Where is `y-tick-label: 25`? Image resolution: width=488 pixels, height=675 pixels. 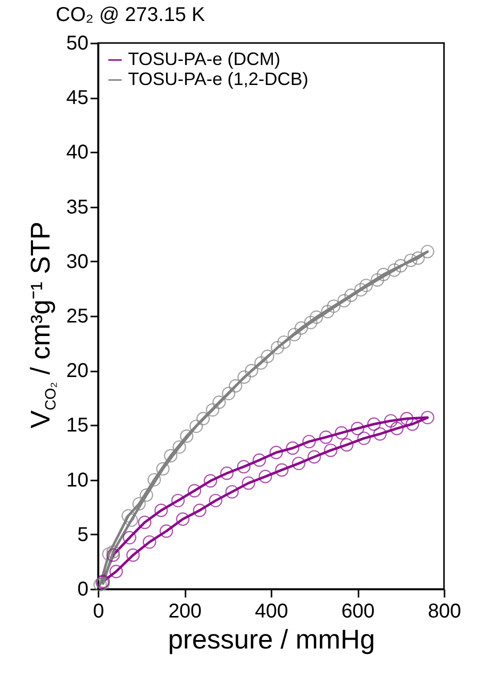 y-tick-label: 25 is located at coordinates (77, 317).